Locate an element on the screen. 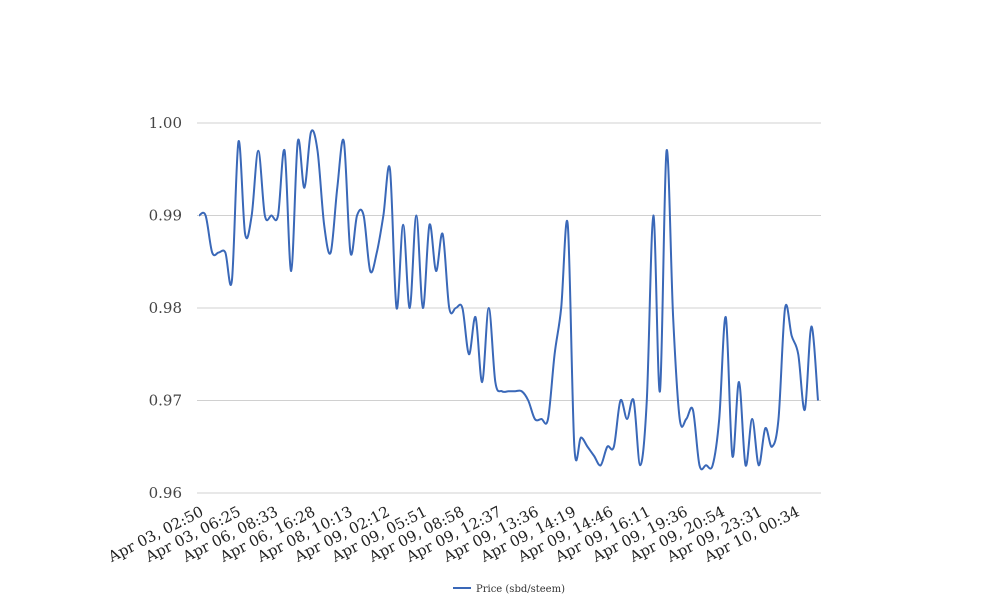 The image size is (1008, 616). y-tick-label: 0.98 is located at coordinates (165, 308).